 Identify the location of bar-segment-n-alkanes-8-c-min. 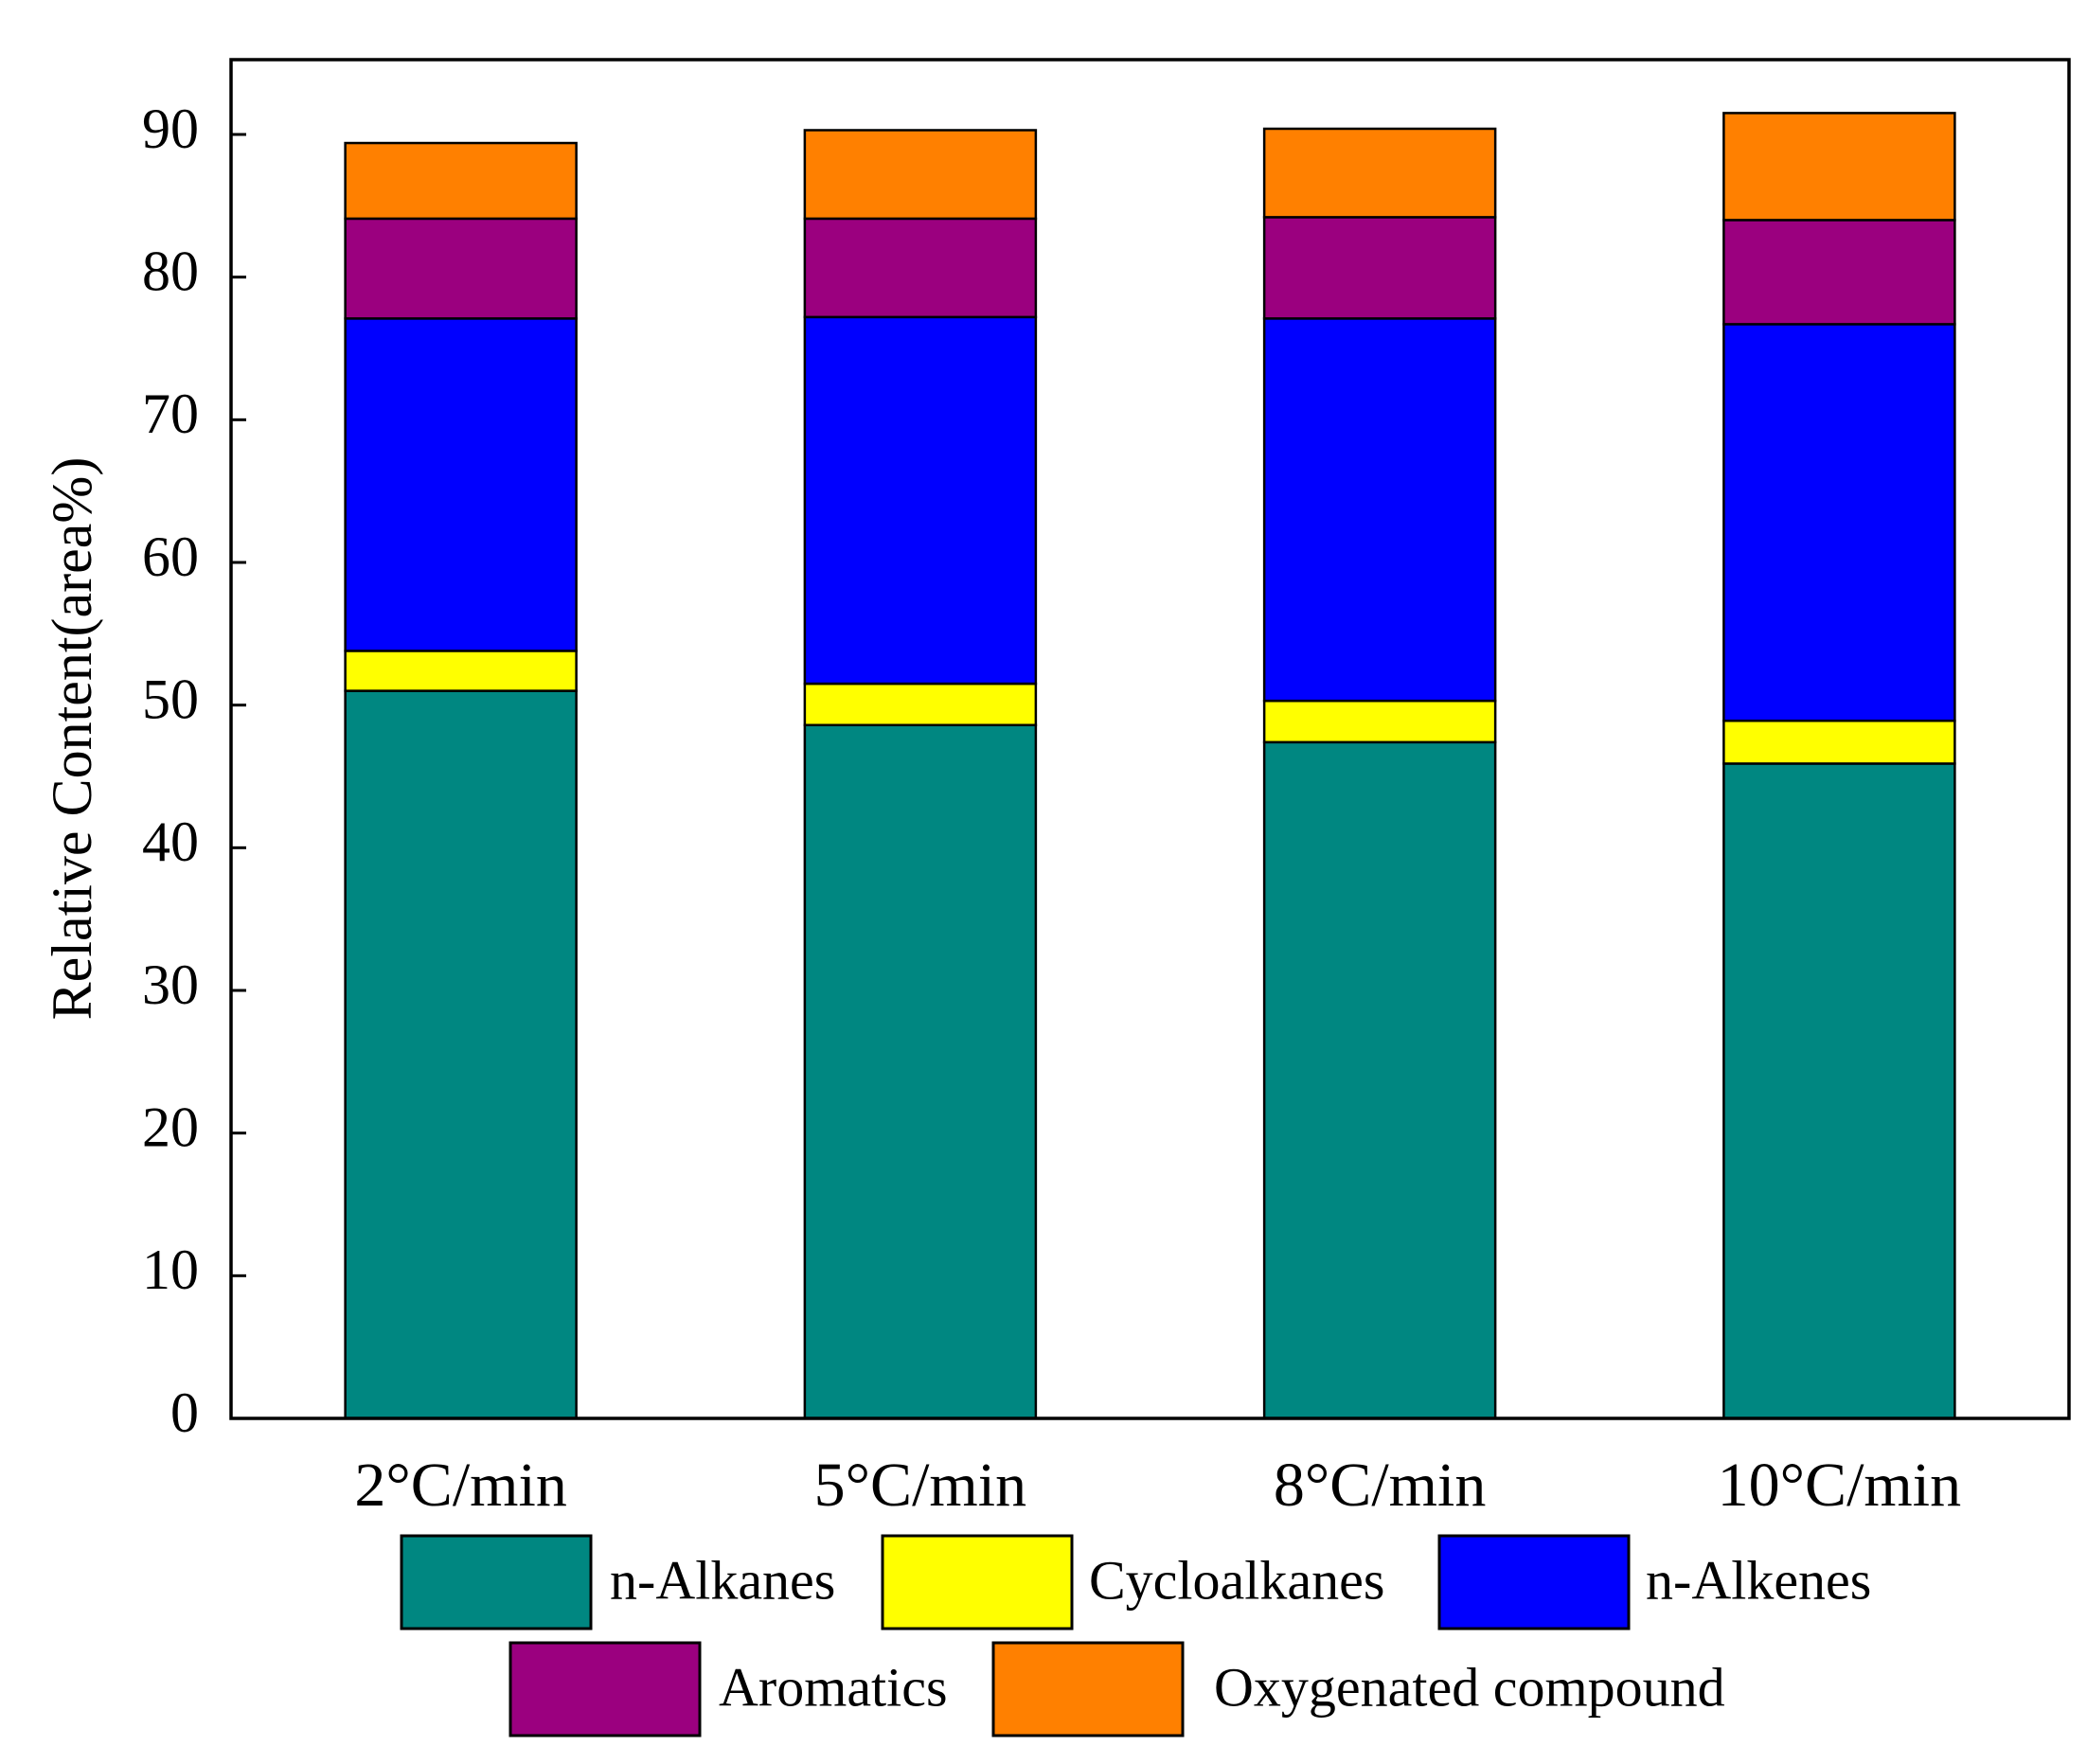
(1380, 1080).